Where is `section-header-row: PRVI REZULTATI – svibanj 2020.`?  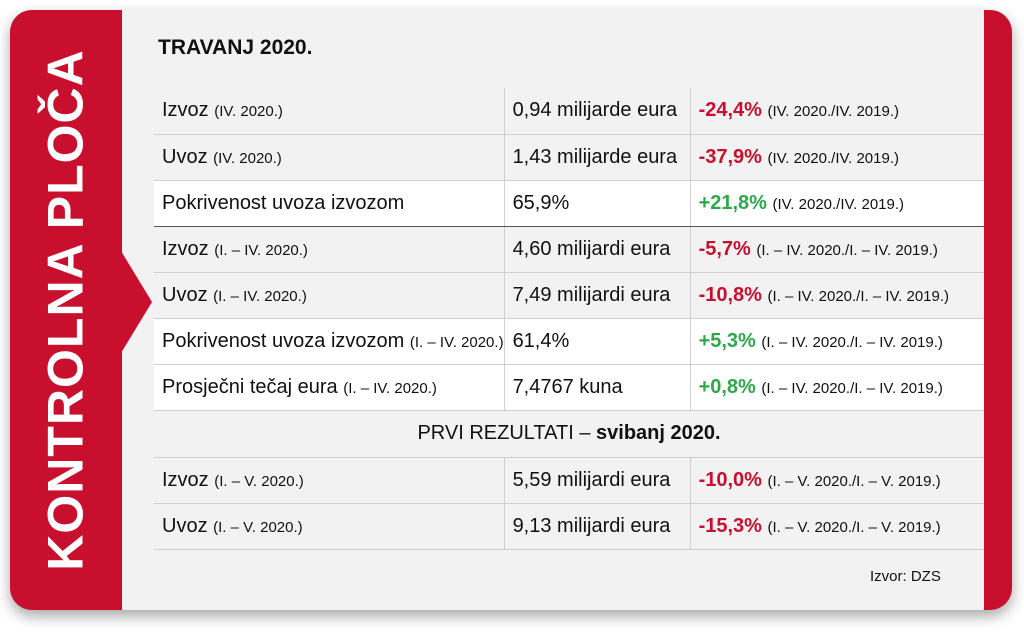 section-header-row: PRVI REZULTATI – svibanj 2020. is located at coordinates (569, 434).